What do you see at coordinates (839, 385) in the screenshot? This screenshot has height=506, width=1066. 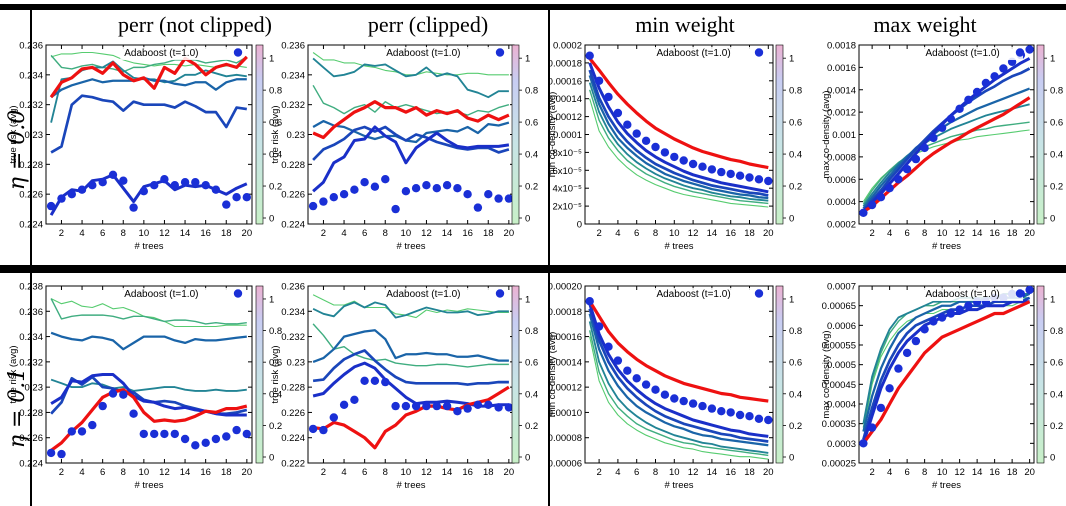 I see `y-tick-label: 0.00045` at bounding box center [839, 385].